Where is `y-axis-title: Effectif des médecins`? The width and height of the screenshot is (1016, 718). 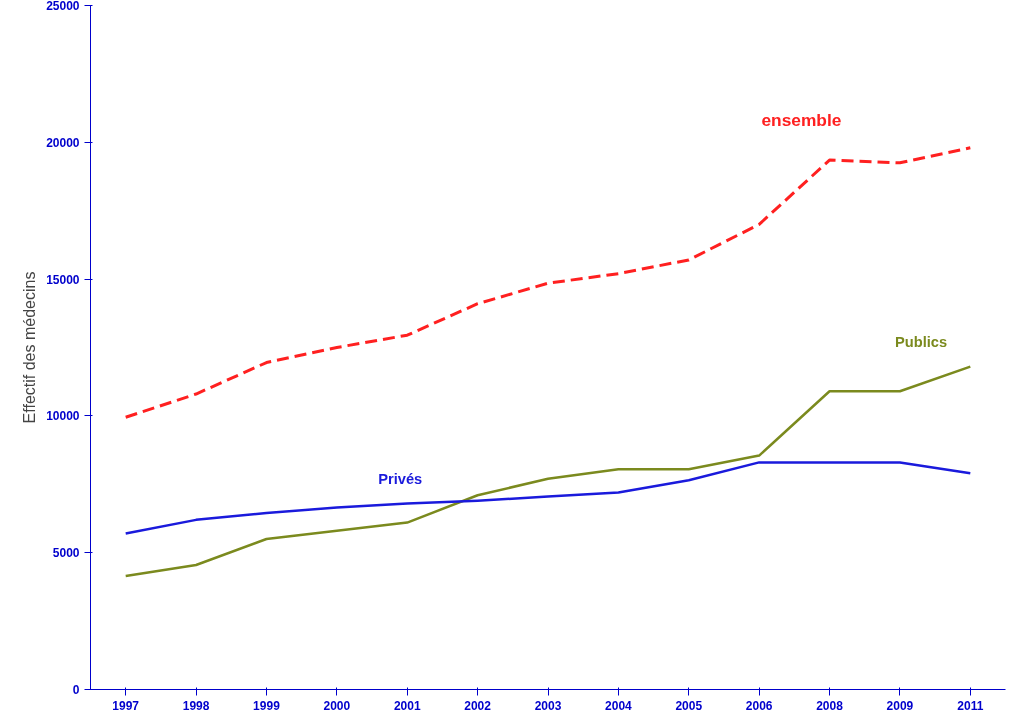 y-axis-title: Effectif des médecins is located at coordinates (30, 347).